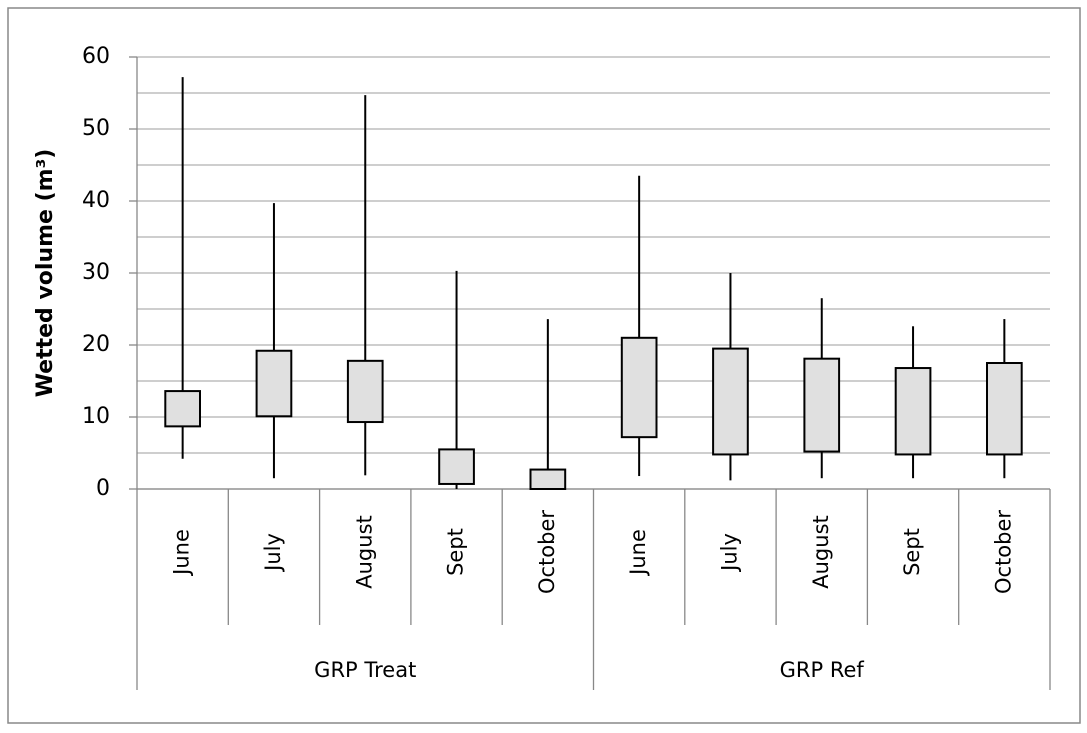 This screenshot has height=733, width=1087. Describe the element at coordinates (45, 273) in the screenshot. I see `y-axis-label: Wetted volume (m³)` at that location.